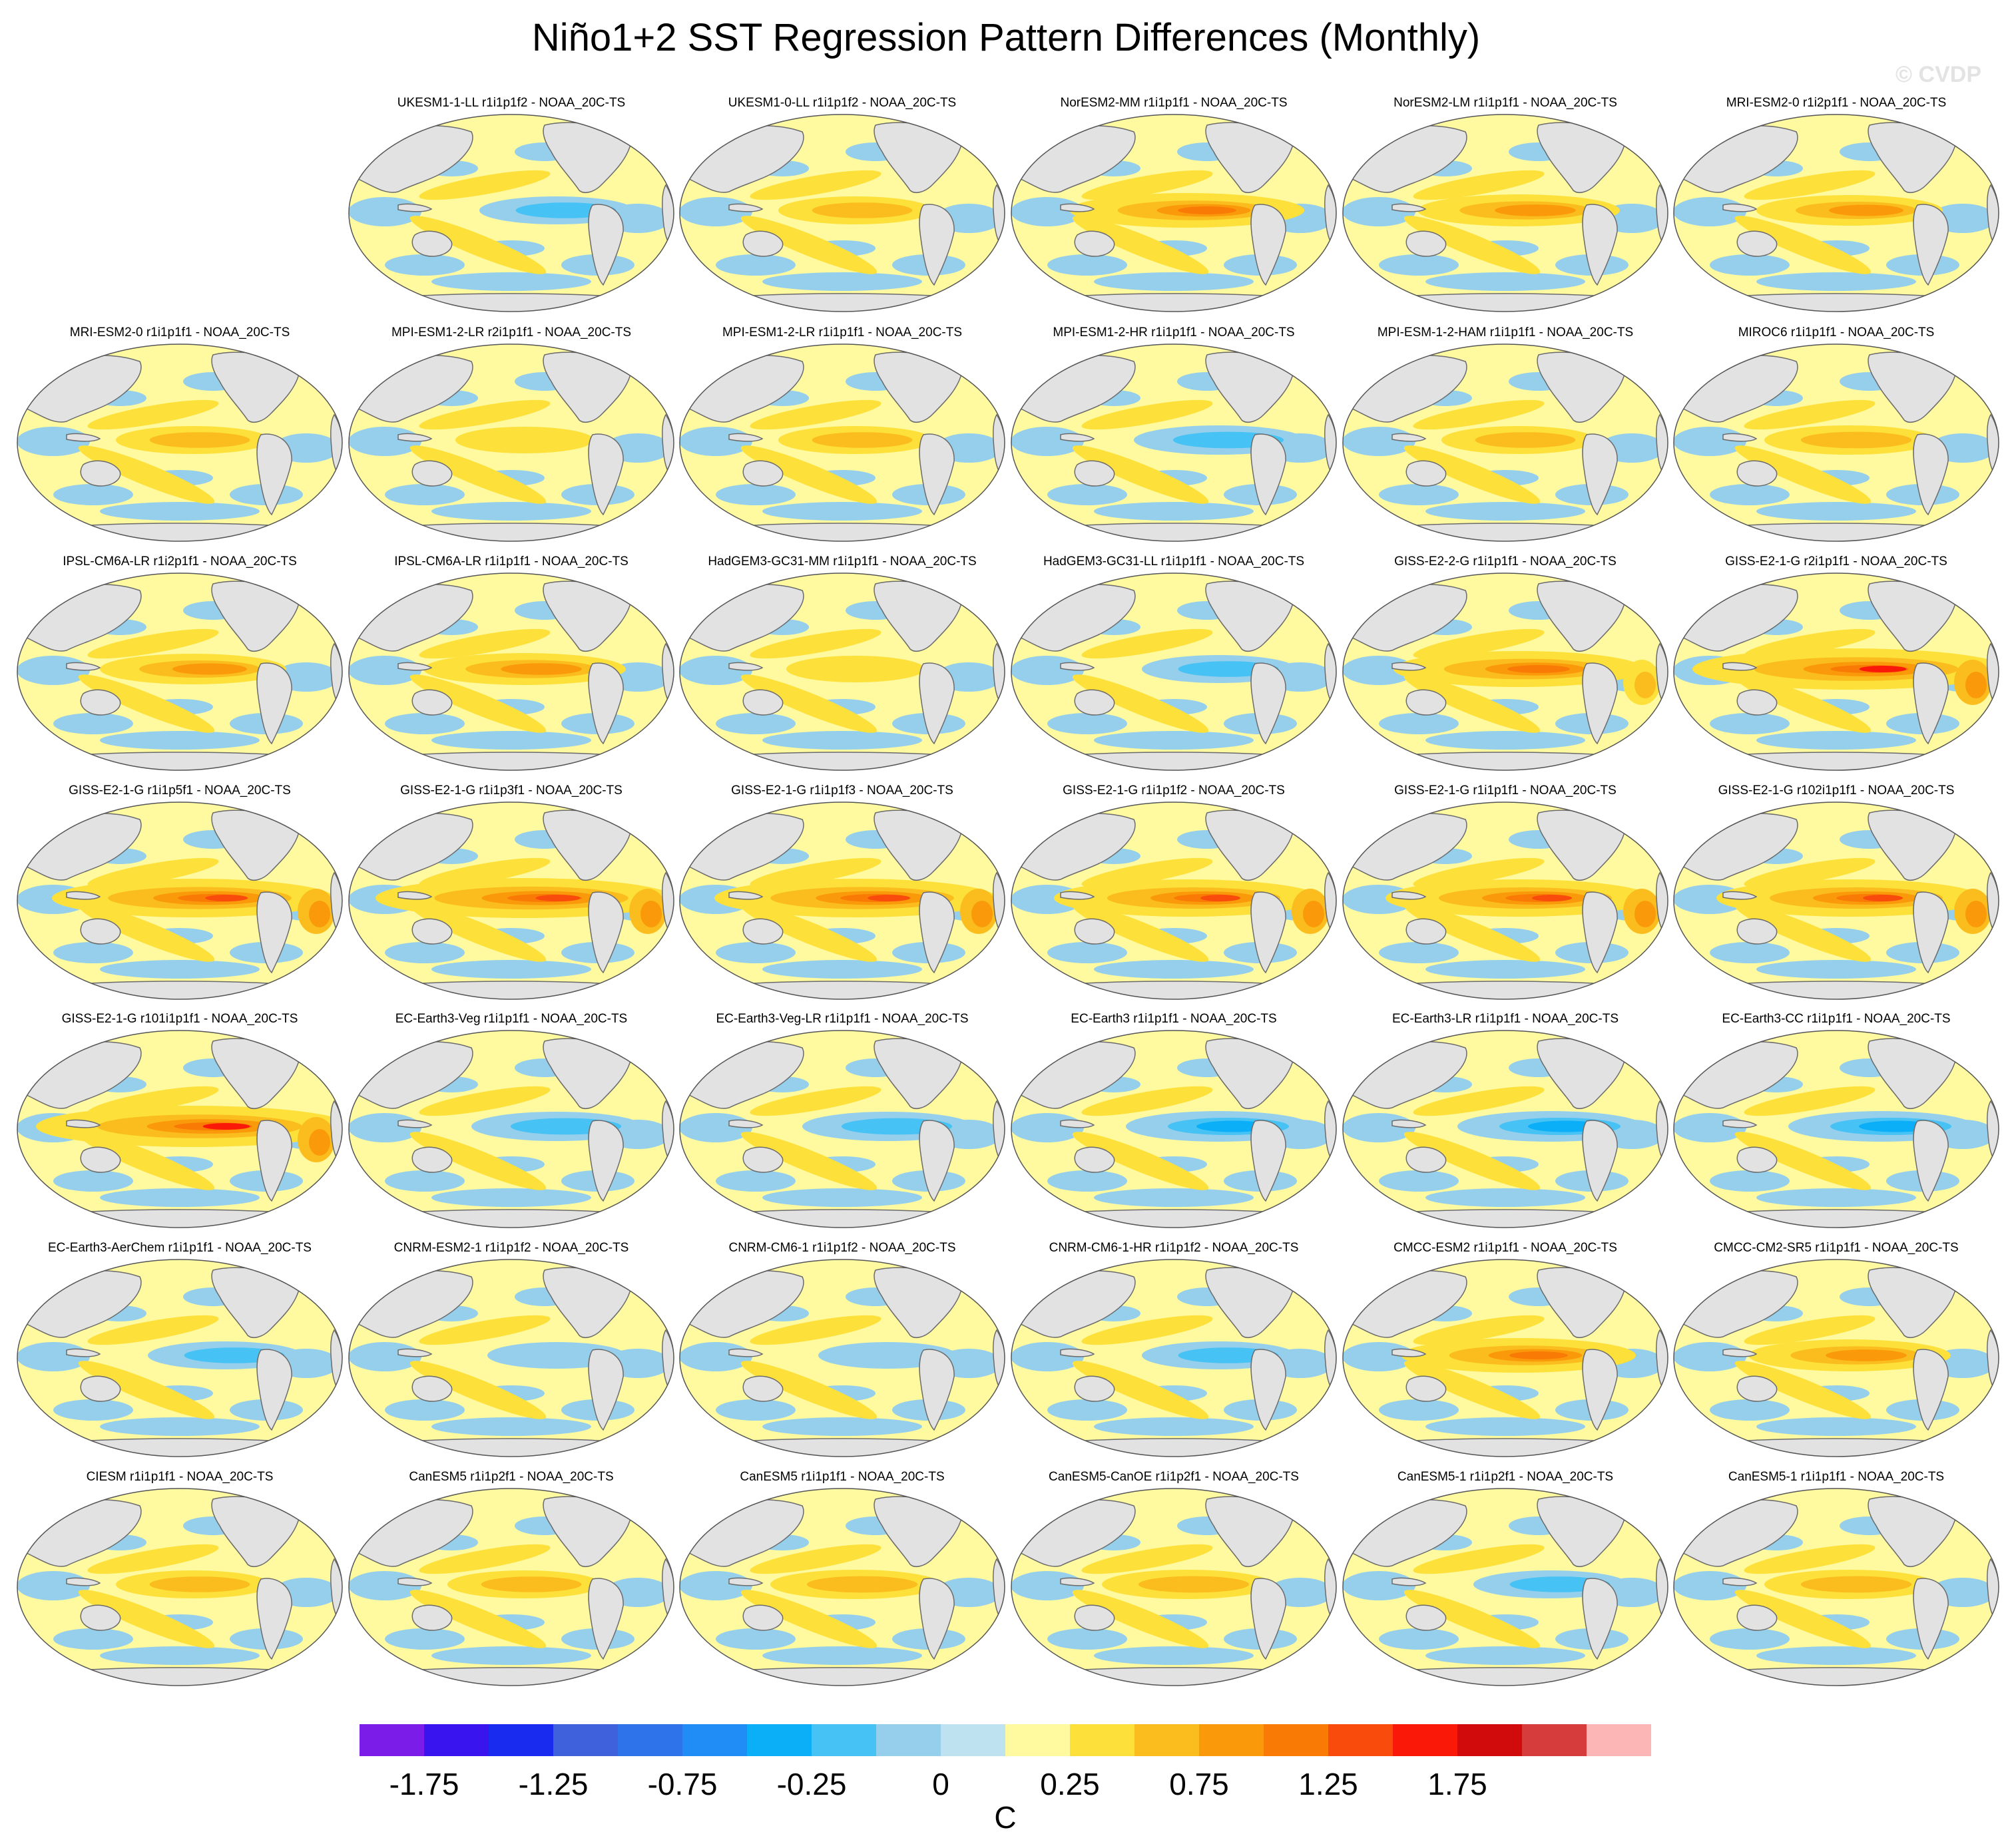  Describe the element at coordinates (1505, 1477) in the screenshot. I see `panel-label: CanESM5-1 r1i1p2f1 - NOAA_20C-TS` at that location.